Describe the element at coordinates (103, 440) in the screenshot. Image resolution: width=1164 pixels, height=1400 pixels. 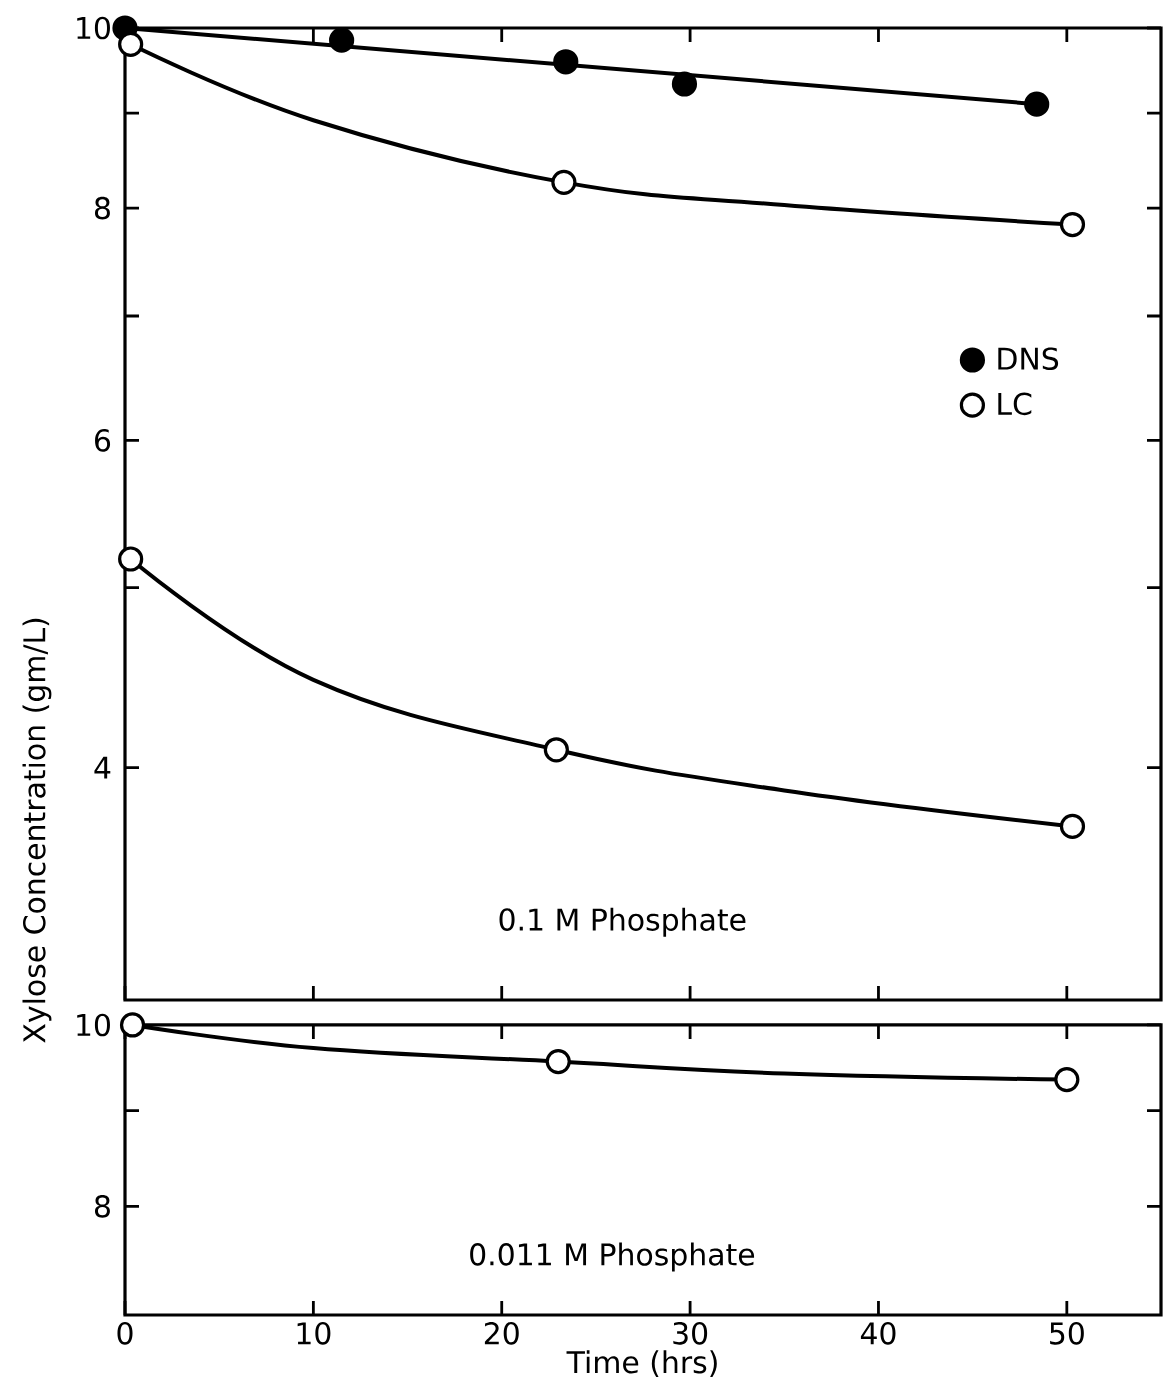
I see `y-tick-label: 6` at that location.